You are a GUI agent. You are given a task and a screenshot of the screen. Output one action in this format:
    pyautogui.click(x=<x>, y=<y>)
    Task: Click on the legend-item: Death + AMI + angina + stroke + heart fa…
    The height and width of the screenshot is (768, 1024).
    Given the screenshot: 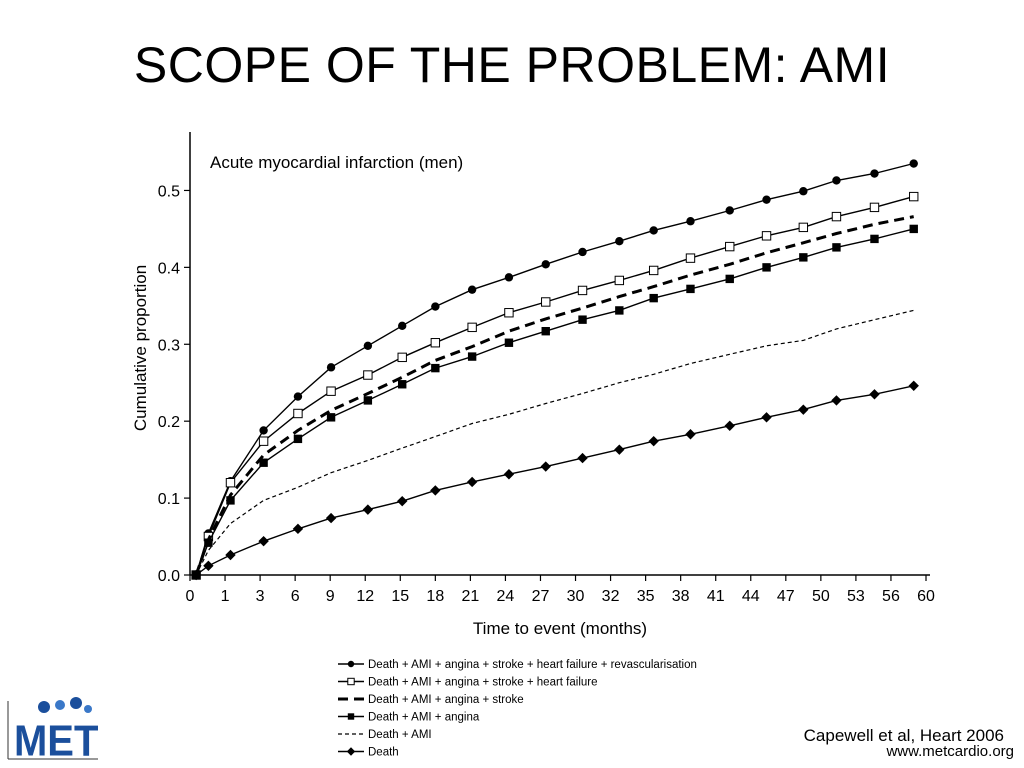 What is the action you would take?
    pyautogui.click(x=468, y=683)
    